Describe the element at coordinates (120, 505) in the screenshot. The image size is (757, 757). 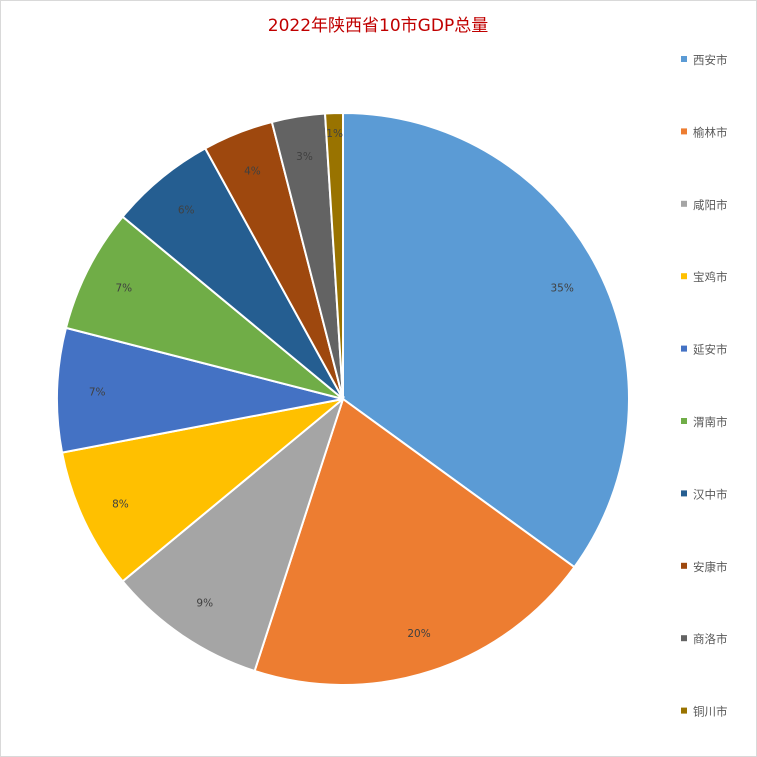
I see `percent-label-4: 8%` at that location.